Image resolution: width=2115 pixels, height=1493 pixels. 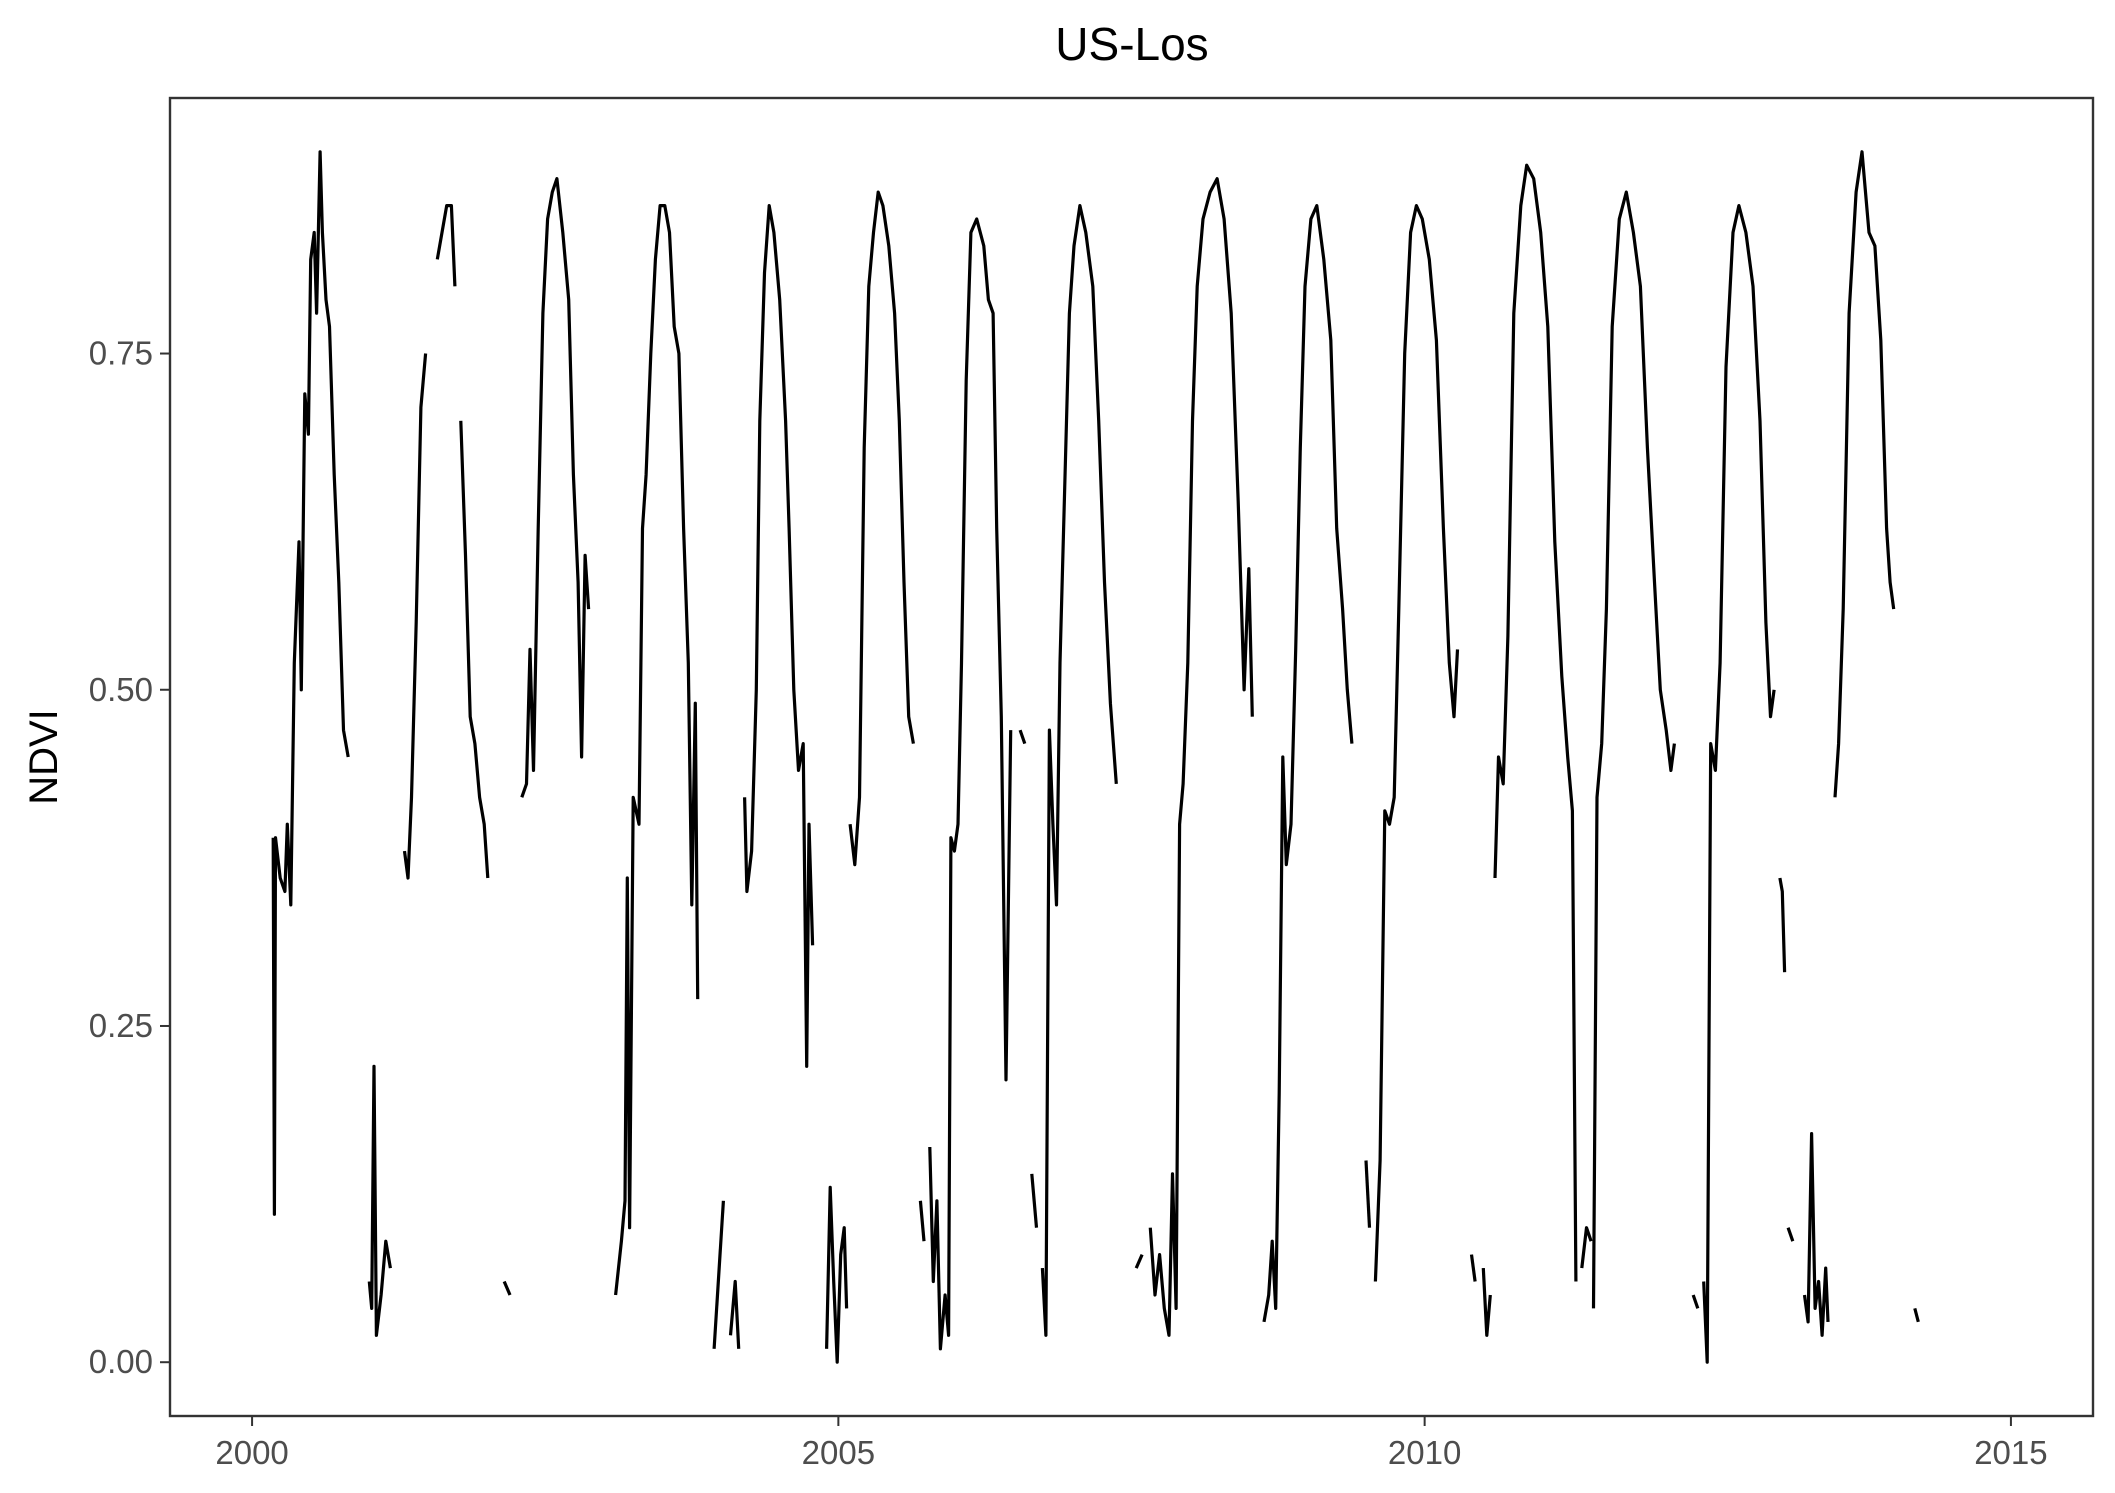 What do you see at coordinates (1131, 44) in the screenshot?
I see `chart-title: US-Los` at bounding box center [1131, 44].